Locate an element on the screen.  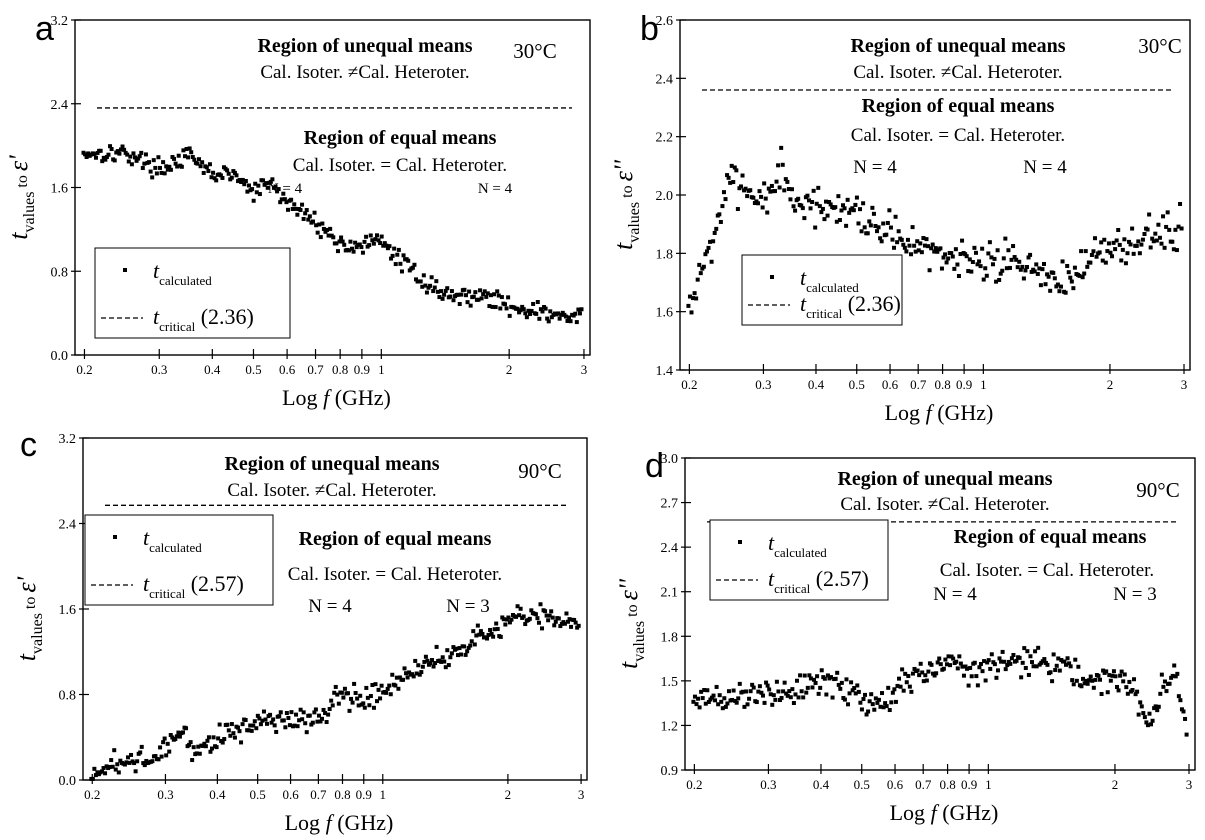
x-tick-label: 0.9 is located at coordinates (964, 384).